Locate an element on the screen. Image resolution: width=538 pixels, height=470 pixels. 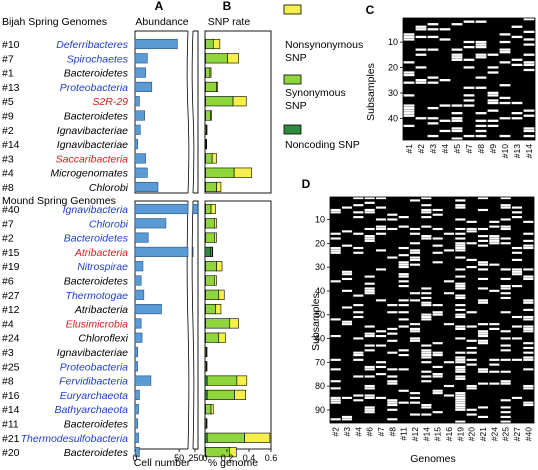
heatmap-d-column-label: #25 is located at coordinates (506, 434).